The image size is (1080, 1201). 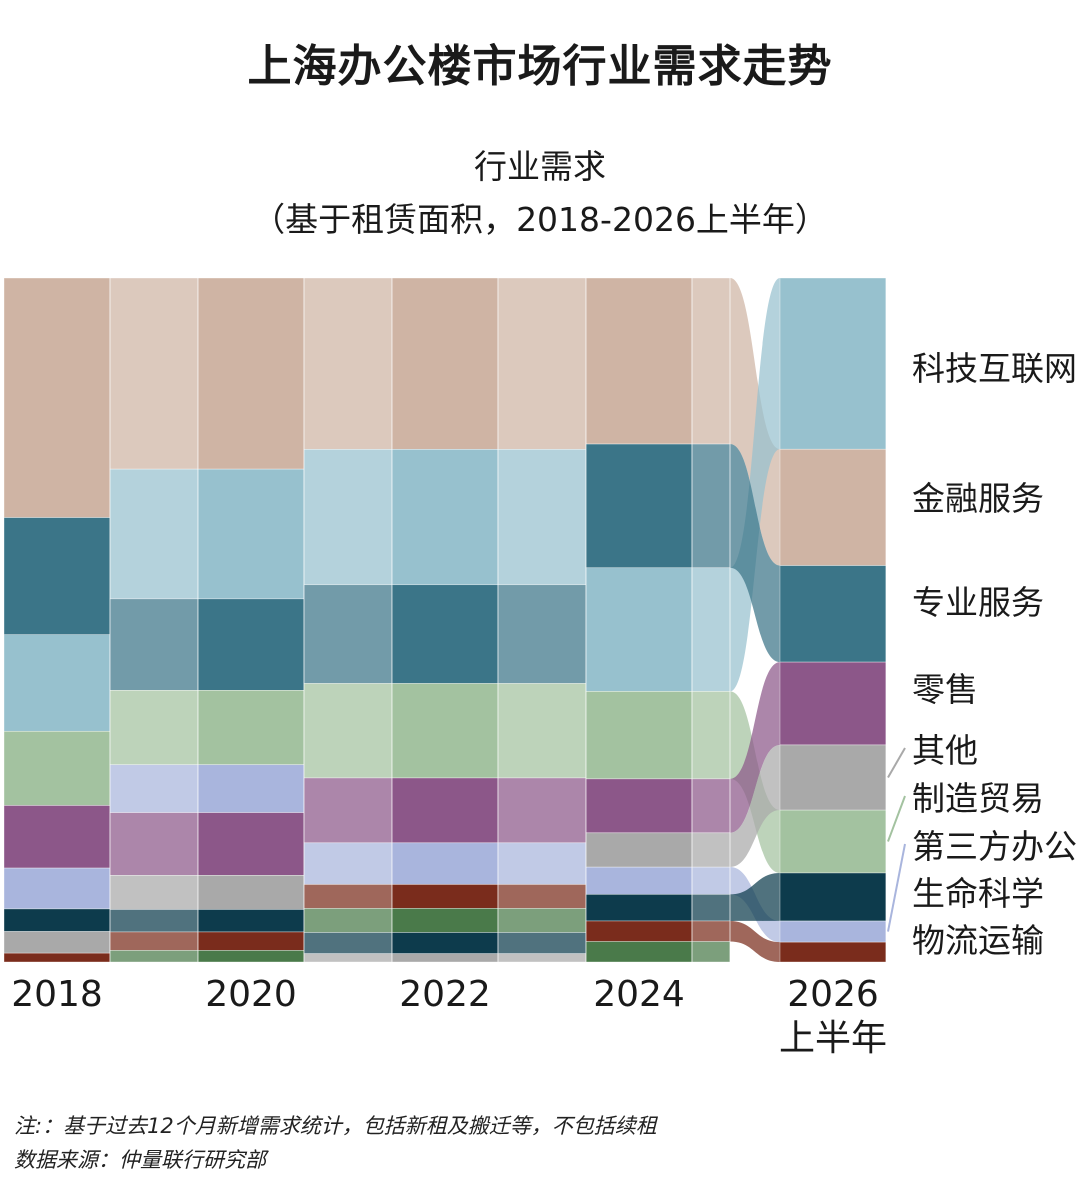 I want to click on bar-2022-第三方办公, so click(x=445, y=863).